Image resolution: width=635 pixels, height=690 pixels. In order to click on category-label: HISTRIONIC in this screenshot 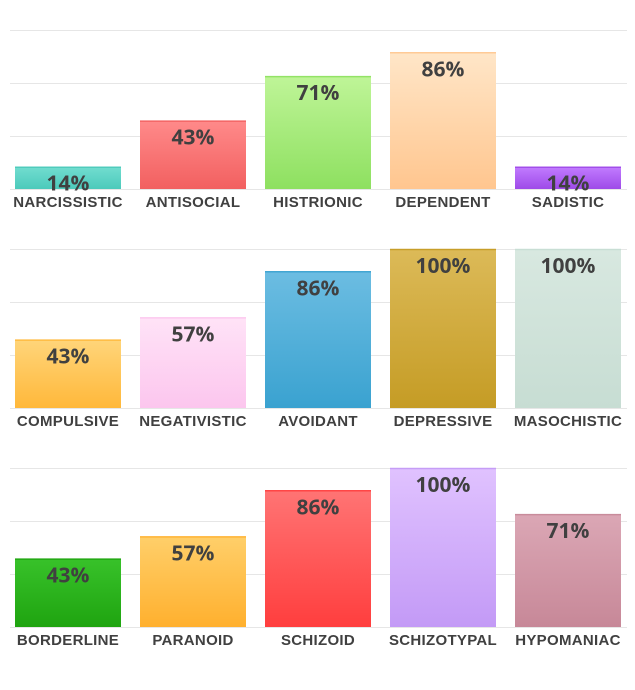, I will do `click(318, 202)`.